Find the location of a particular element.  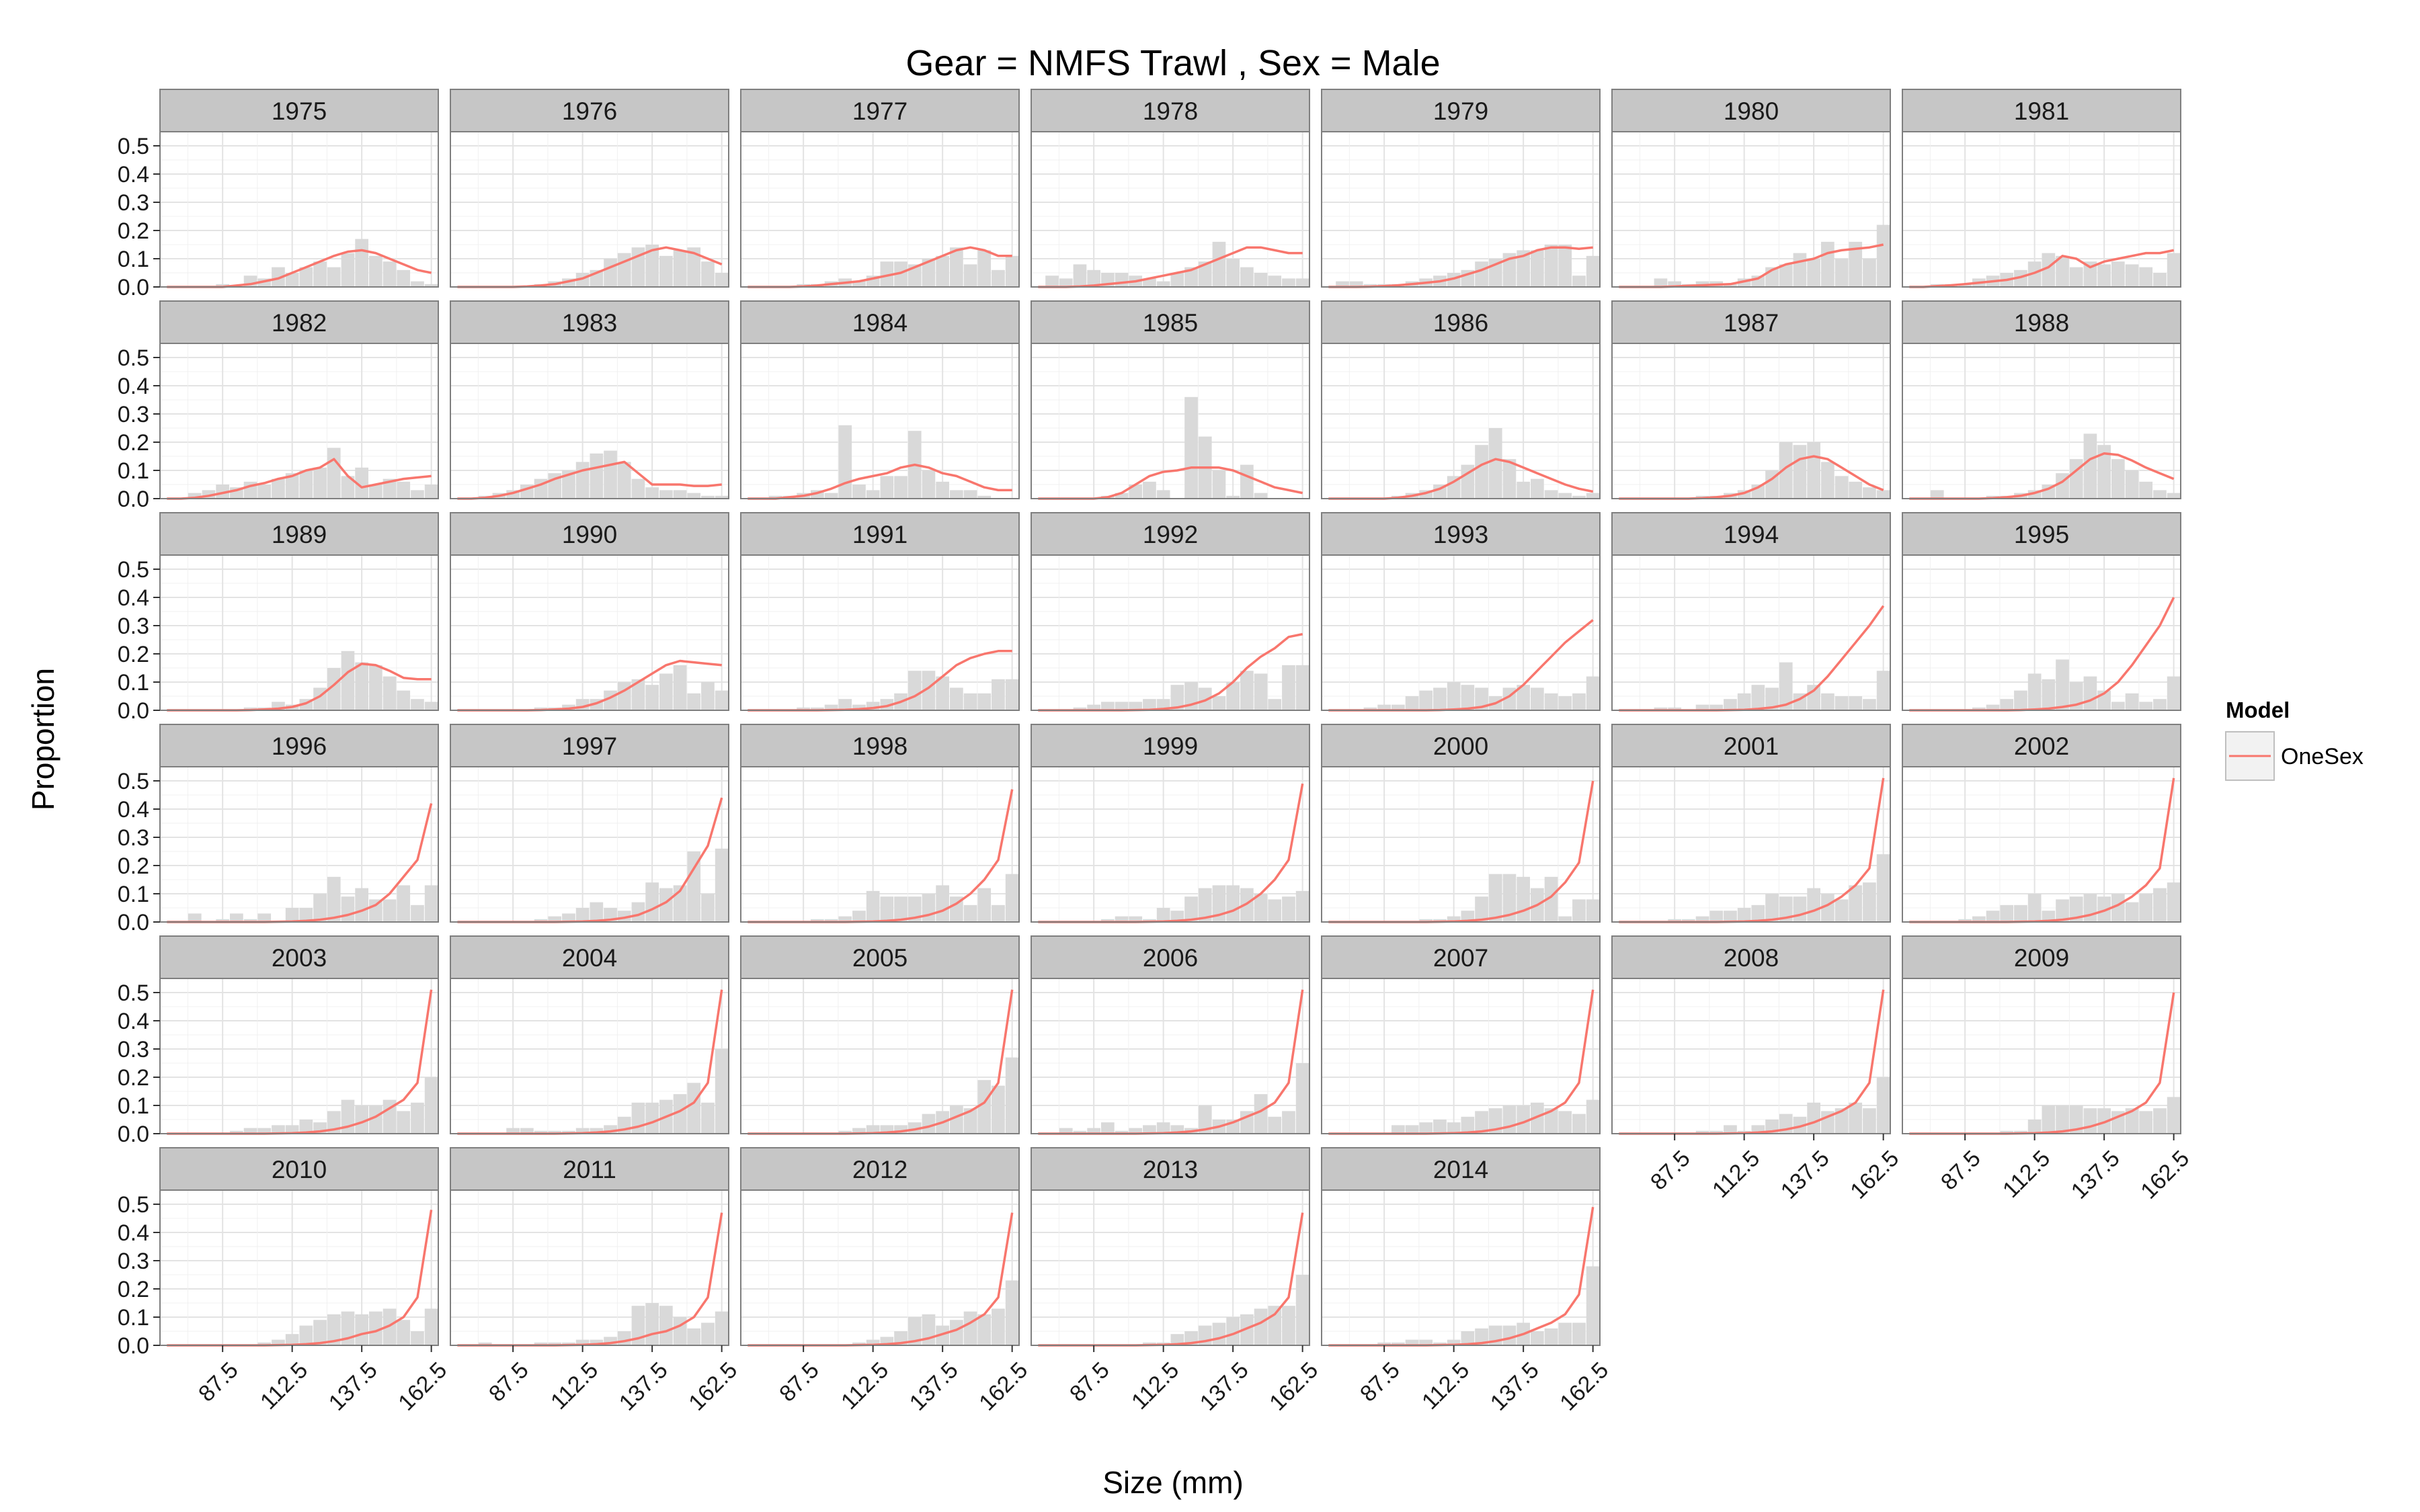

facet-1978: 1978 is located at coordinates (1171, 189).